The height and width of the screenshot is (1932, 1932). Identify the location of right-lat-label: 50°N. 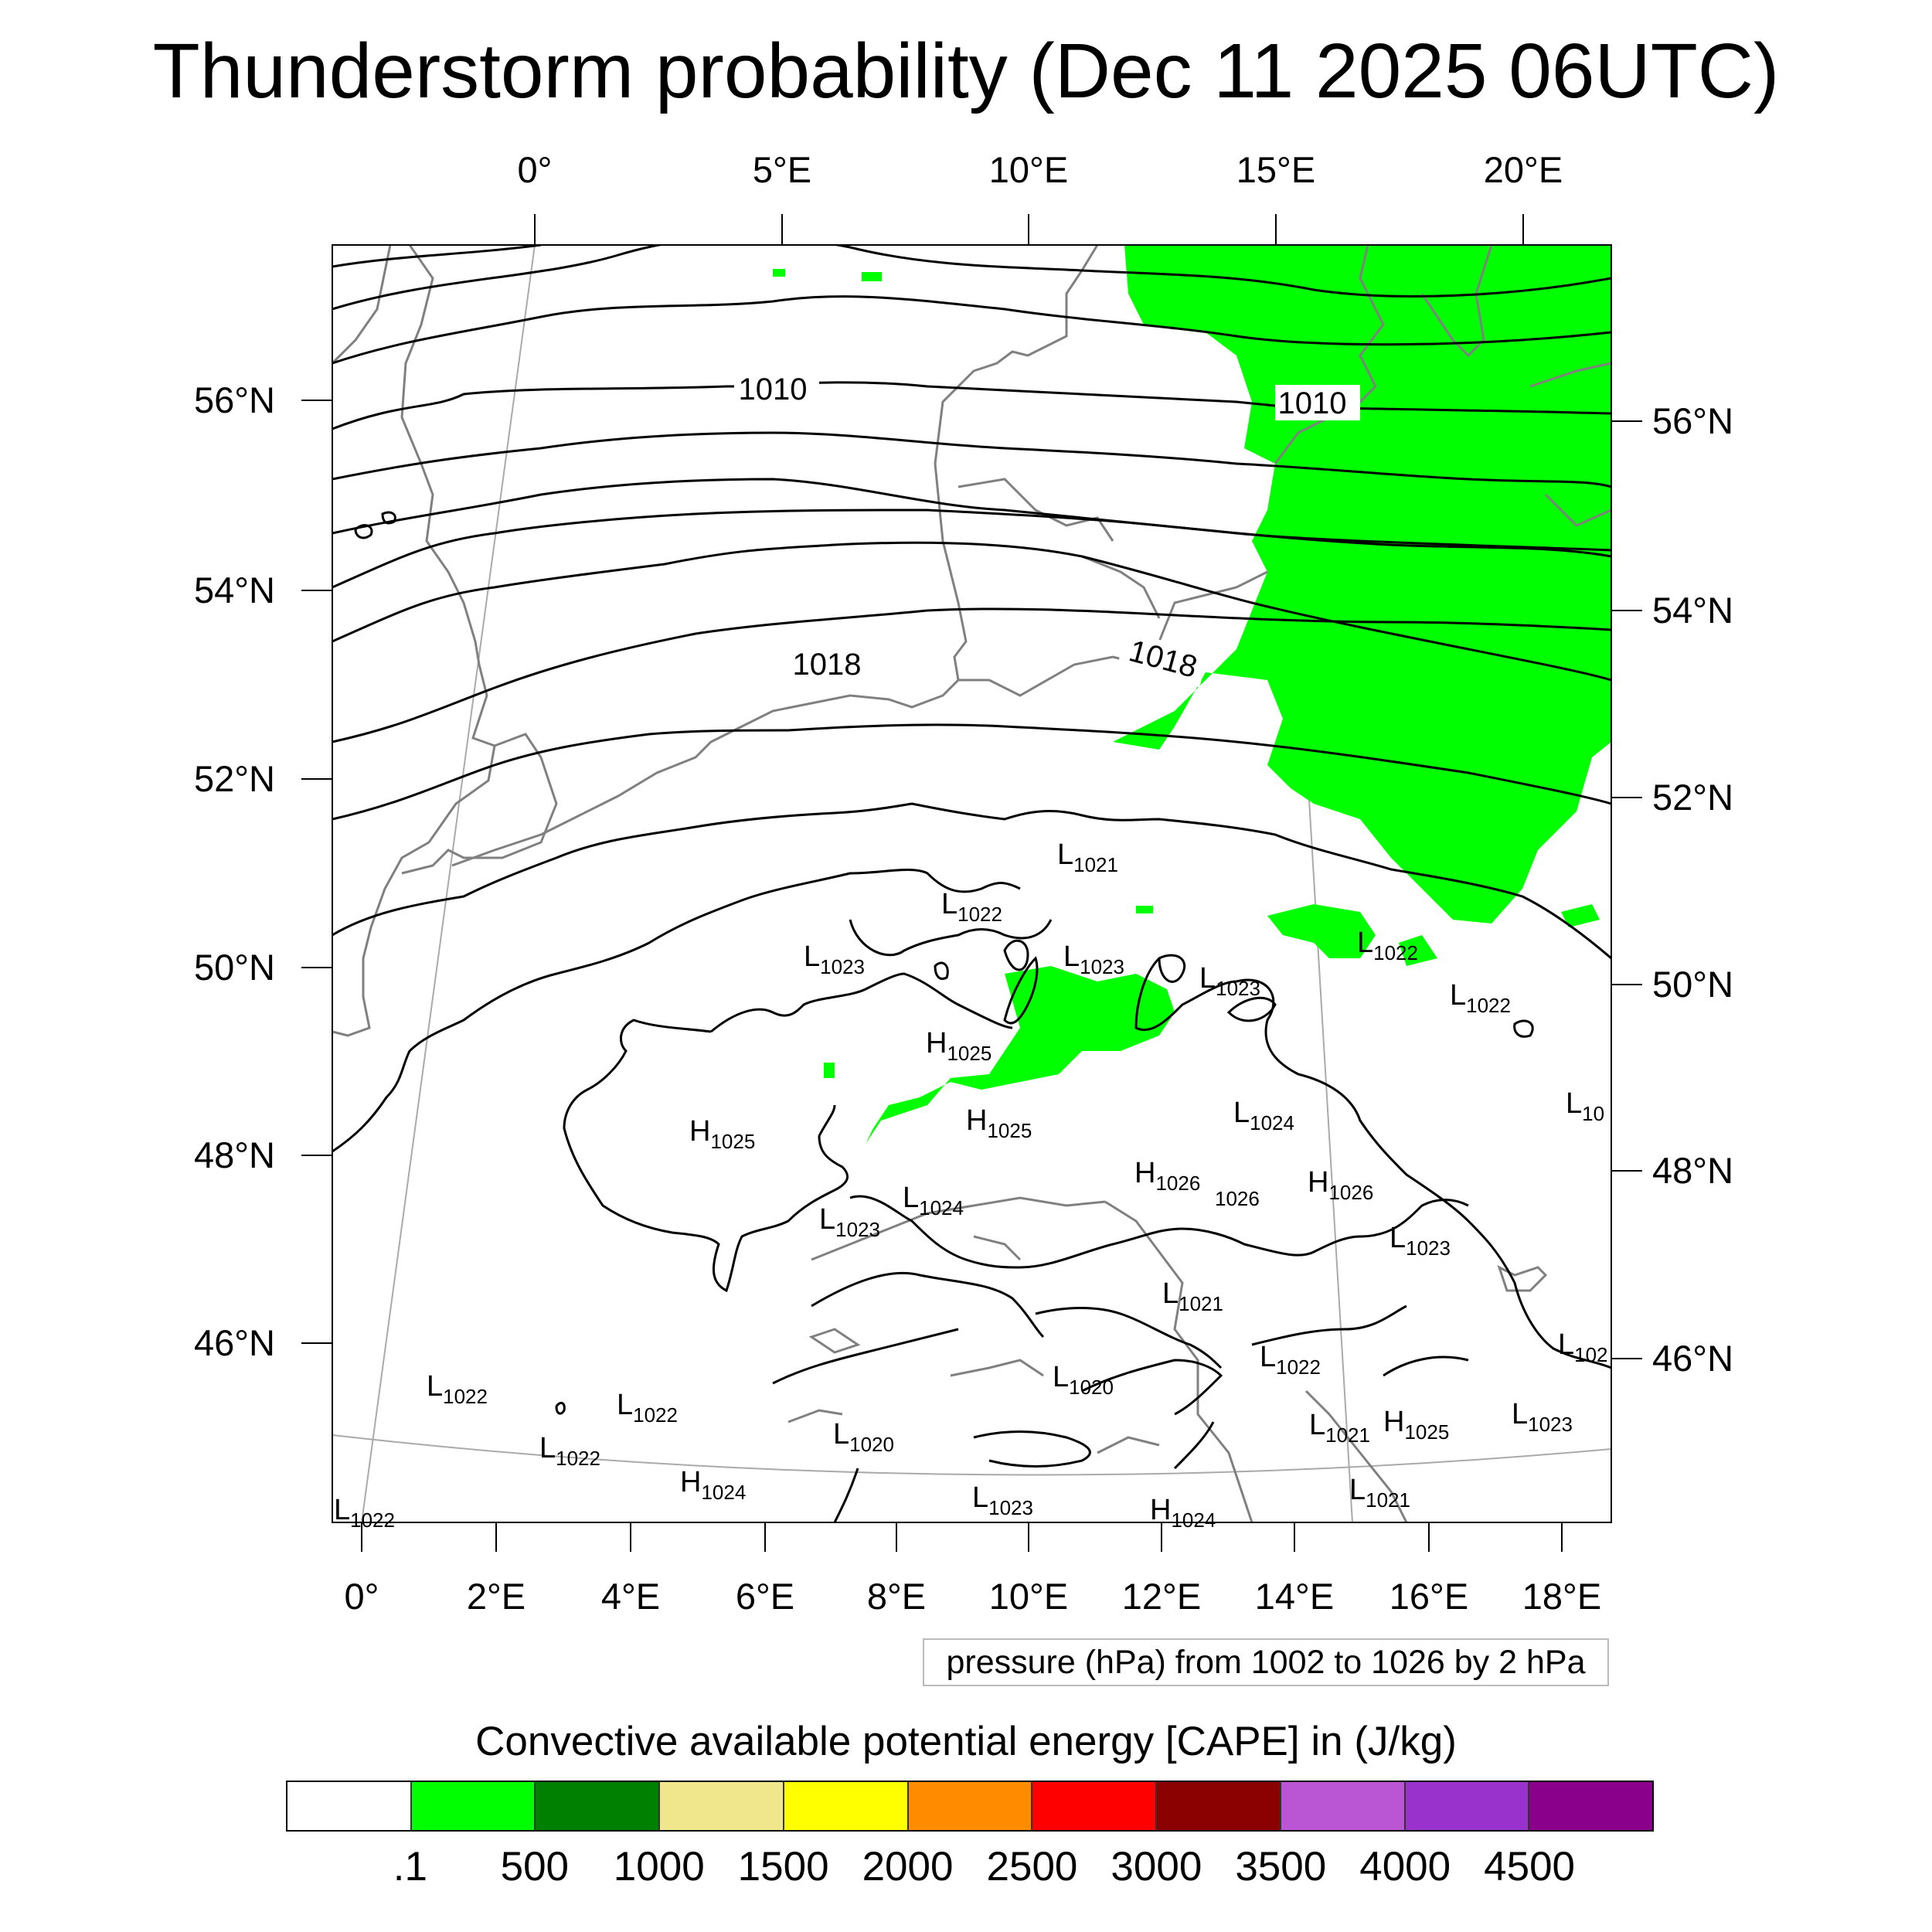
(1693, 985).